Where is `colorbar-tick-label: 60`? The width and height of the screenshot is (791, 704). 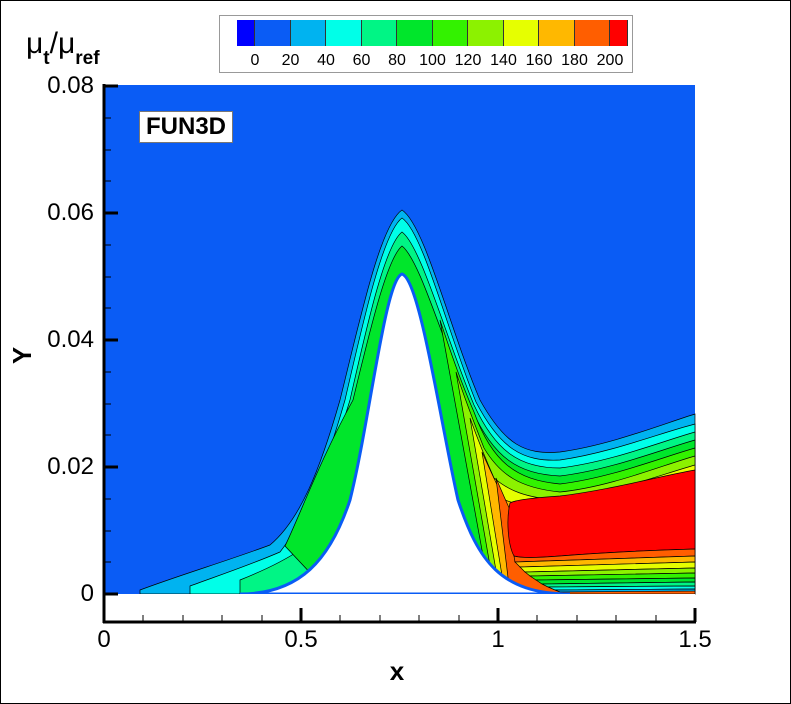 colorbar-tick-label: 60 is located at coordinates (361, 60).